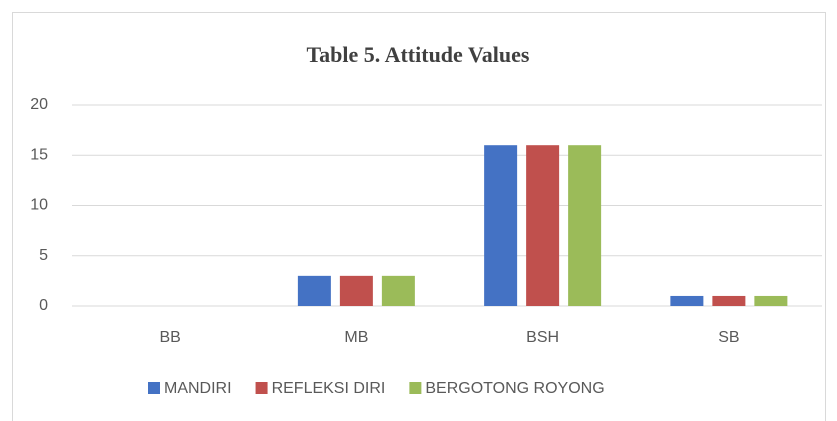  What do you see at coordinates (728, 337) in the screenshot?
I see `x-tick-label: SB` at bounding box center [728, 337].